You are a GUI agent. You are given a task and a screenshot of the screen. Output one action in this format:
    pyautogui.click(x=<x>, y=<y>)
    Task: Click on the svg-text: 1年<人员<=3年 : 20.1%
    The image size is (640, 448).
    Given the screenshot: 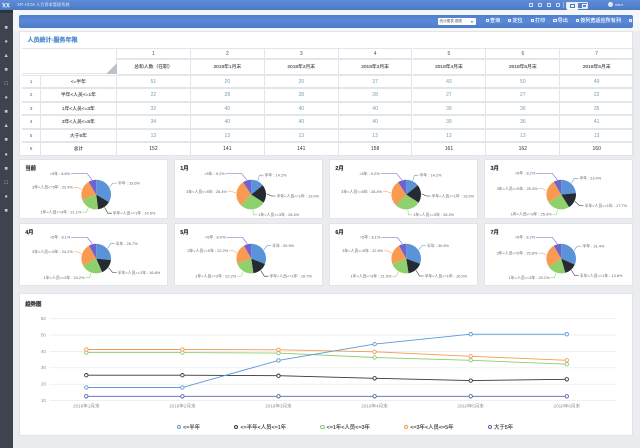 What is the action you would take?
    pyautogui.click(x=529, y=277)
    